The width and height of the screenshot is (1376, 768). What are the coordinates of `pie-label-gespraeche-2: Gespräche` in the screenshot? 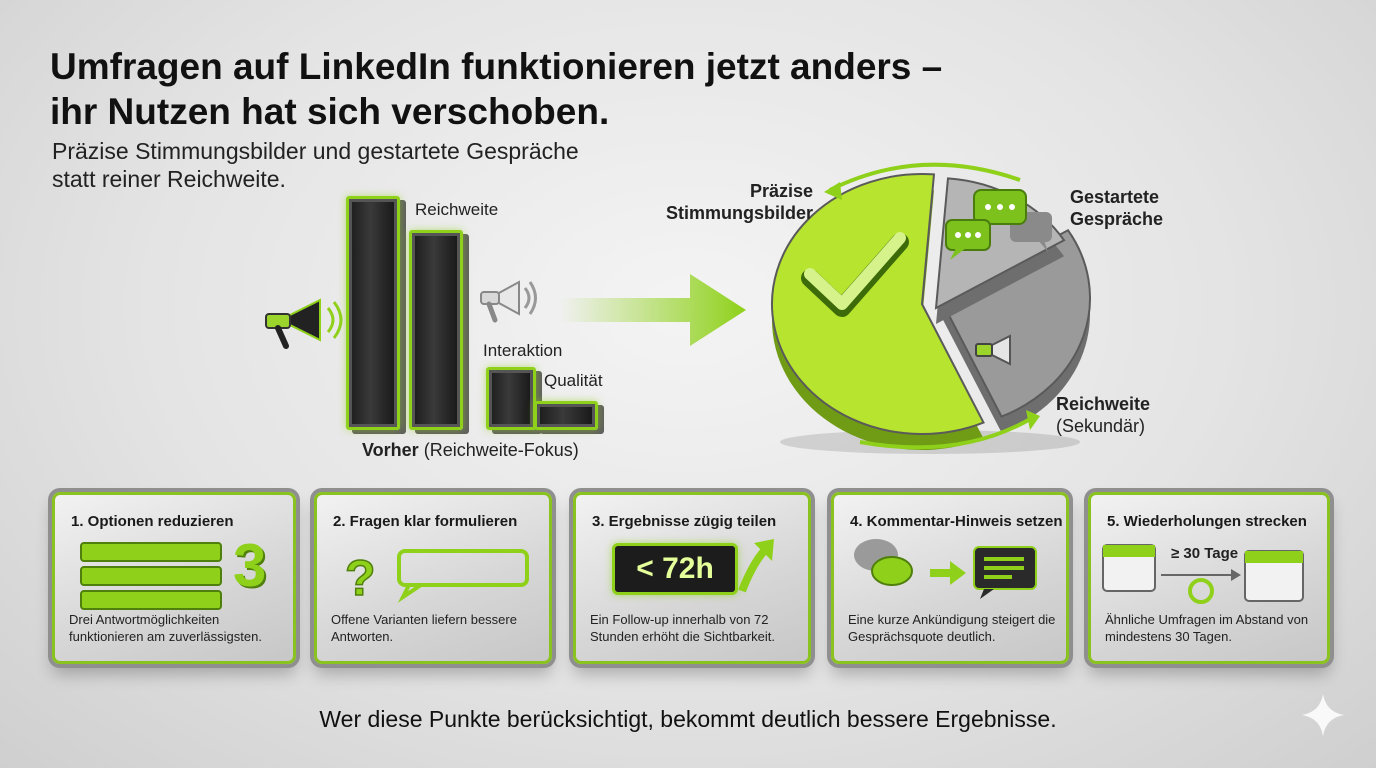 It's located at (1117, 219).